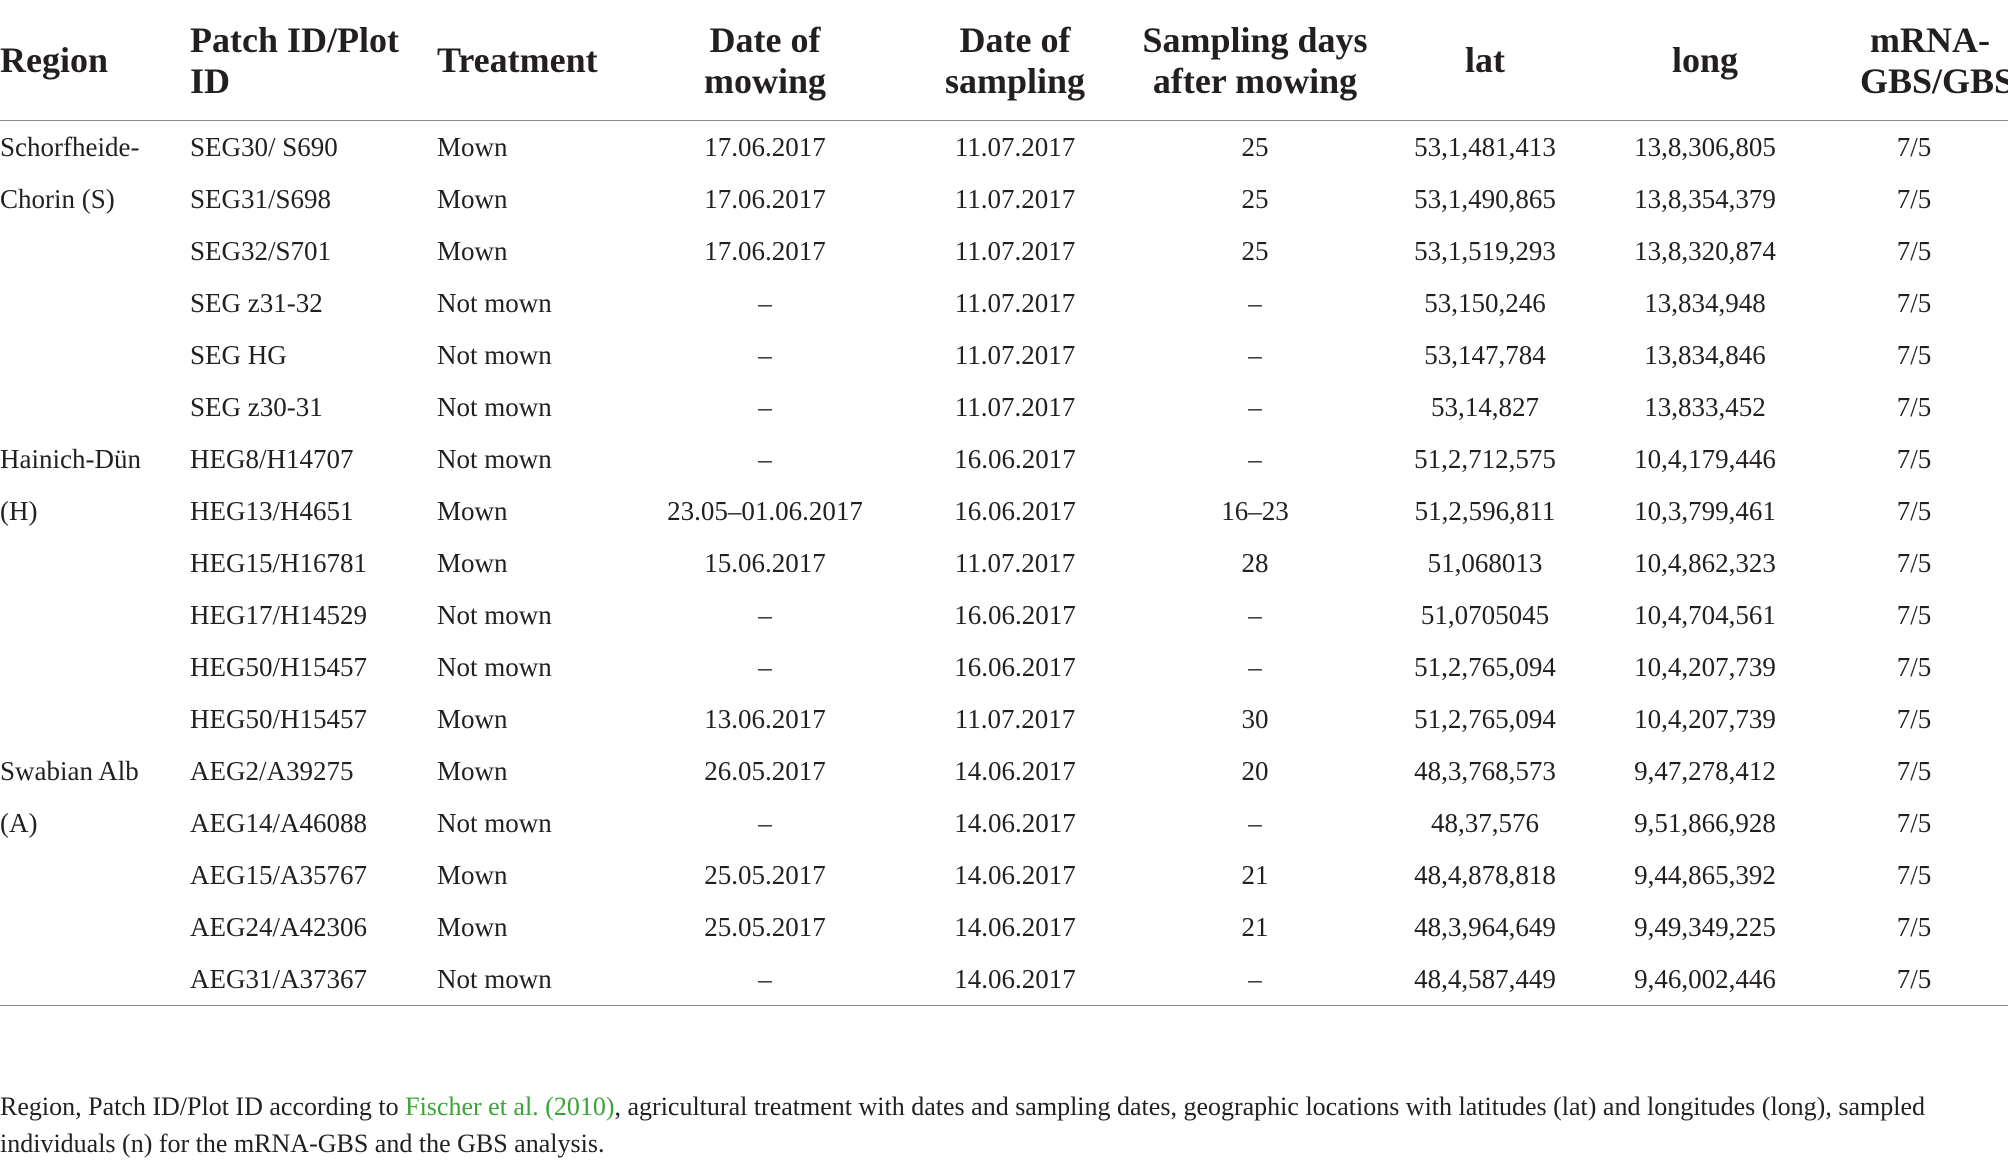 The width and height of the screenshot is (2008, 1167). Describe the element at coordinates (1705, 407) in the screenshot. I see `cell-long: 13,833,452` at that location.